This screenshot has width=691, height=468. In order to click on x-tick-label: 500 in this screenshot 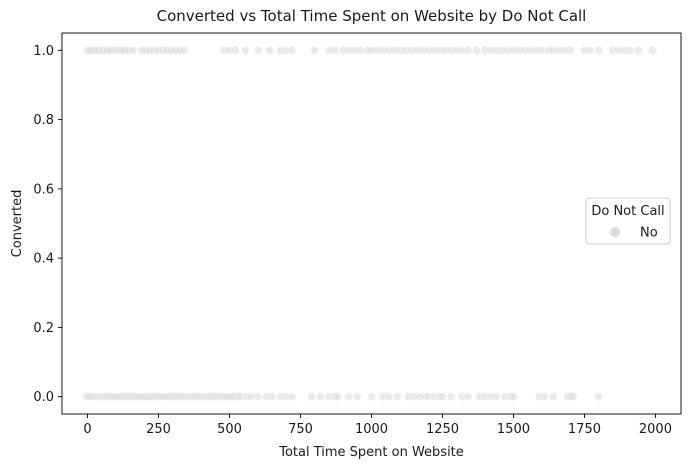, I will do `click(229, 429)`.